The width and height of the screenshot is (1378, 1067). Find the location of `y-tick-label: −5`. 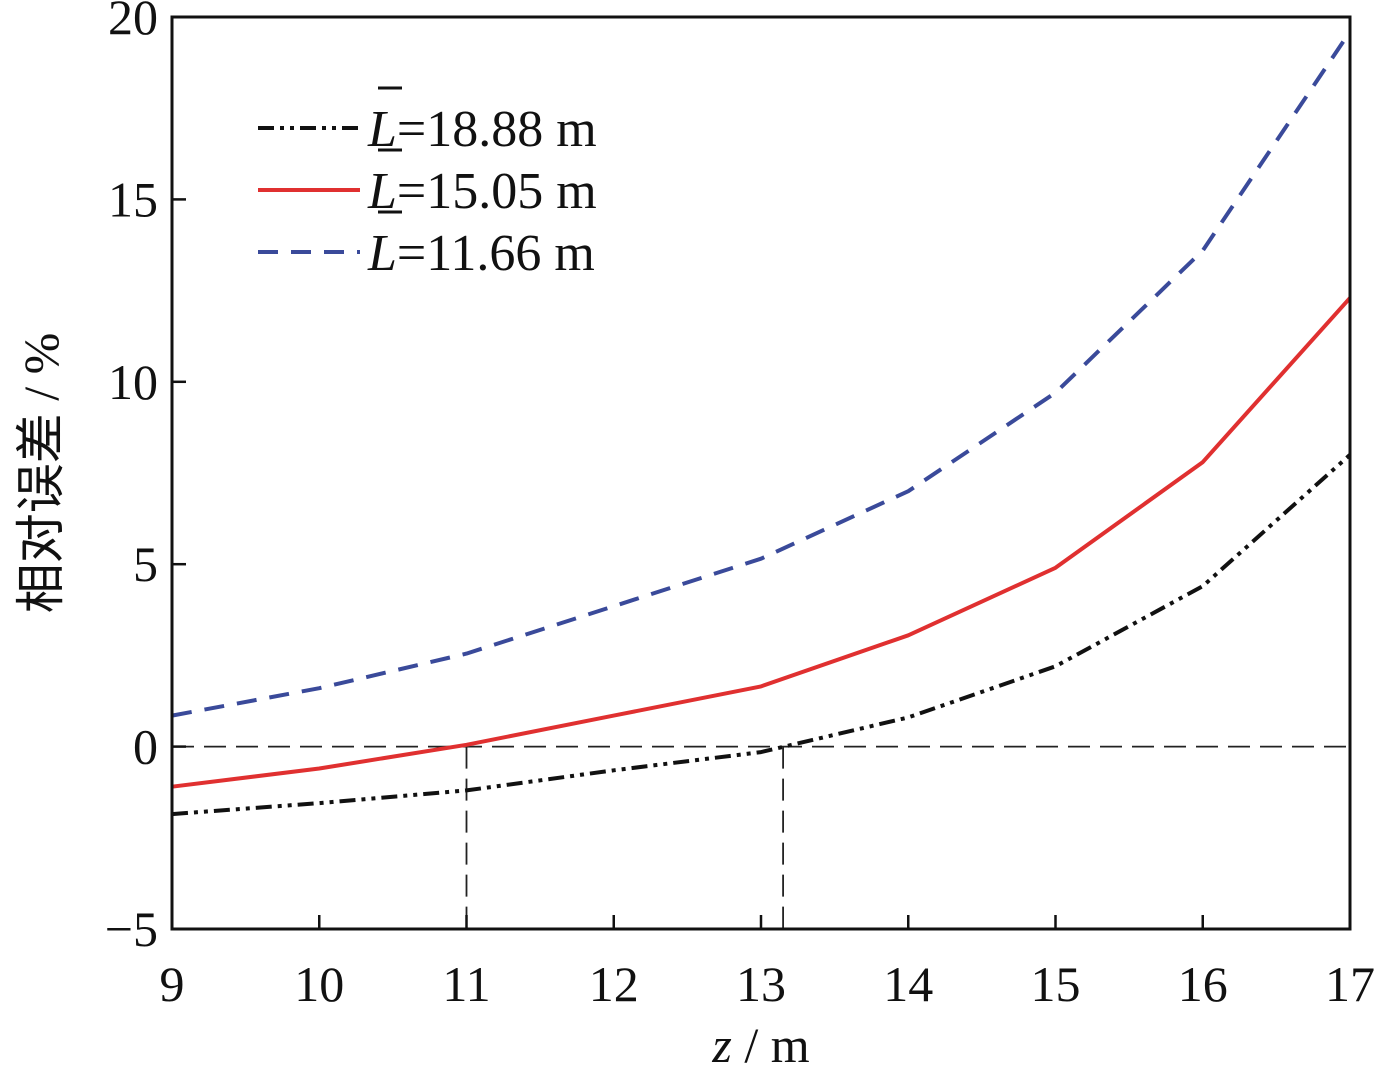

y-tick-label: −5 is located at coordinates (131, 929).